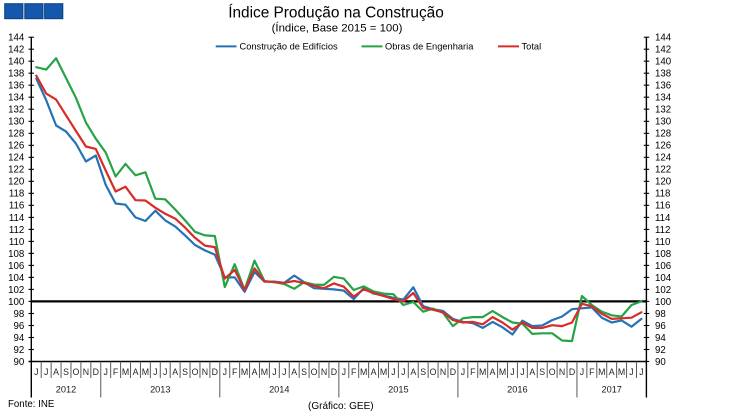  What do you see at coordinates (660, 326) in the screenshot?
I see `svg-text: 96` at bounding box center [660, 326].